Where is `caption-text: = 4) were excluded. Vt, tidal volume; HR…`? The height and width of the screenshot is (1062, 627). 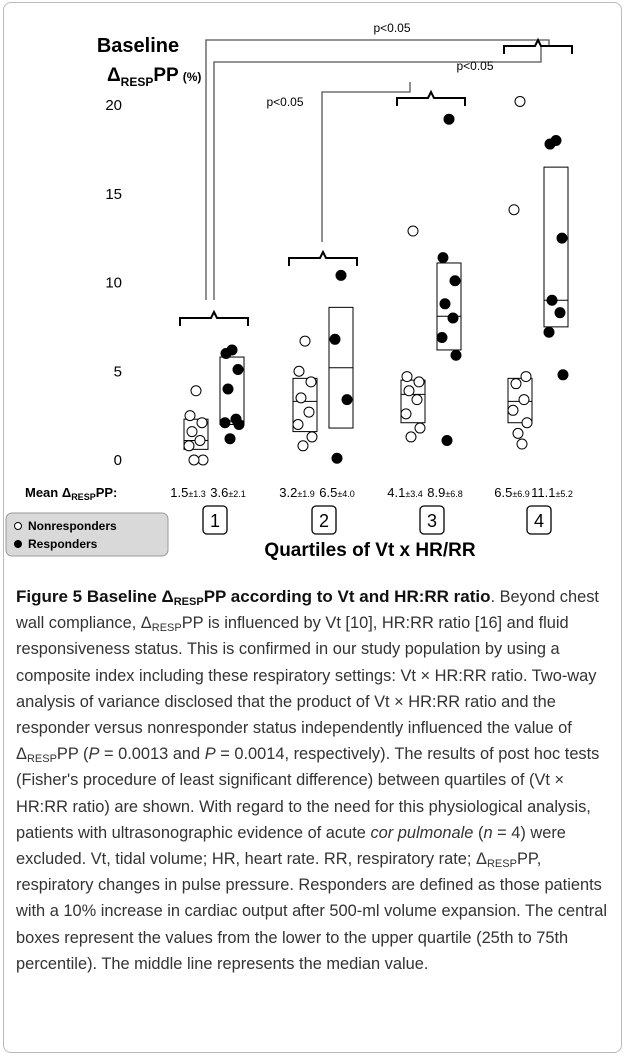 caption-text: = 4) were excluded. Vt, tidal volume; HR… is located at coordinates (291, 846).